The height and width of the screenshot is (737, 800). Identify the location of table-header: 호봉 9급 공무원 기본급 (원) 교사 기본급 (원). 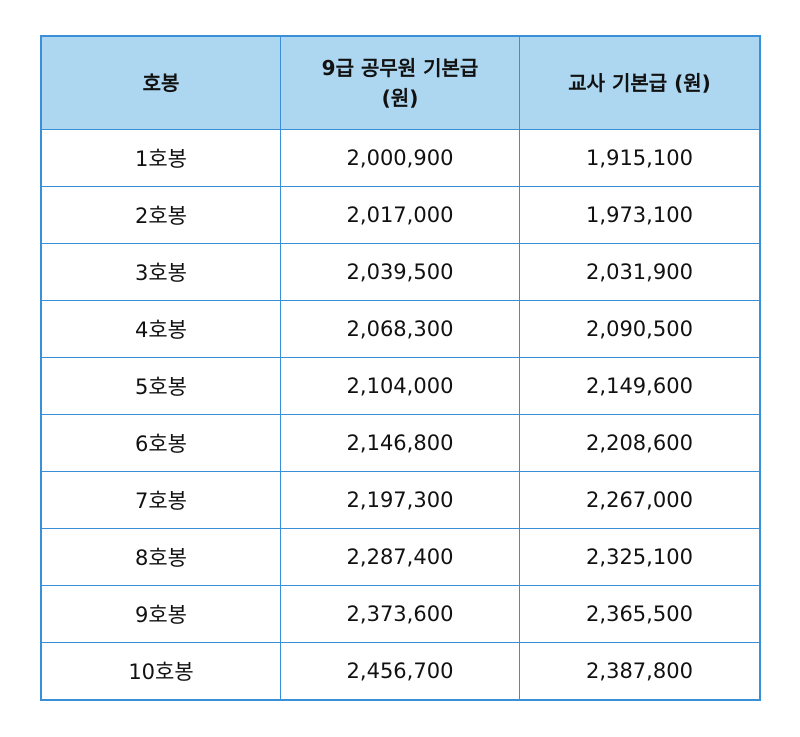
(400, 82).